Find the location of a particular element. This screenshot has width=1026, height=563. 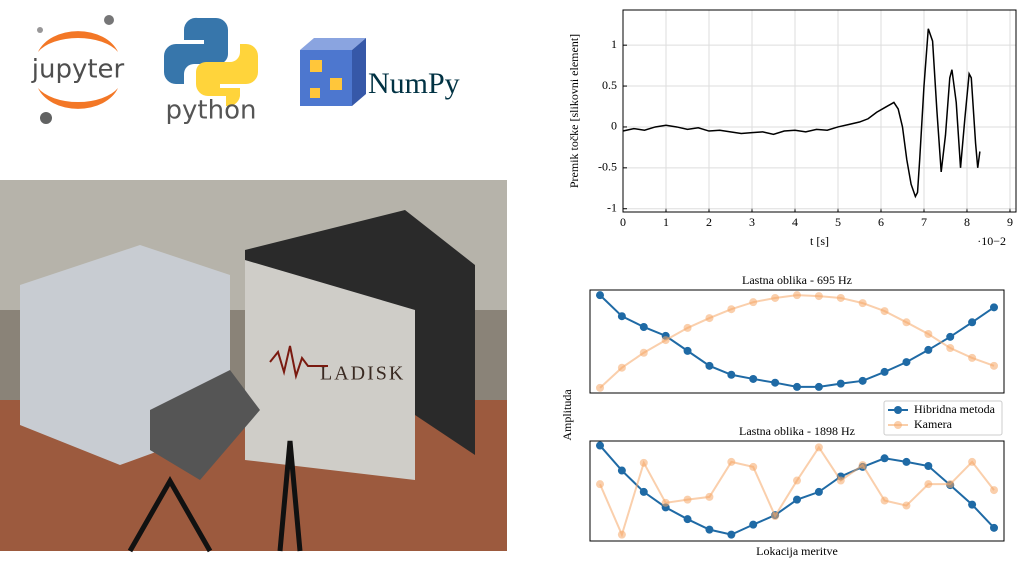

x-tick-label: 9 is located at coordinates (1010, 222).